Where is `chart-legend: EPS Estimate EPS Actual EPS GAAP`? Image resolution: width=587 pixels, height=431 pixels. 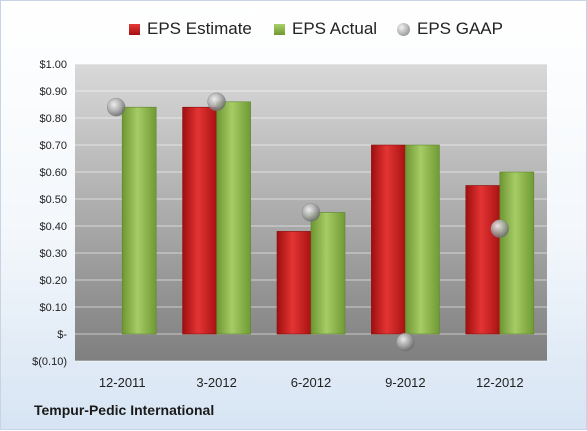
chart-legend: EPS Estimate EPS Actual EPS GAAP is located at coordinates (294, 30).